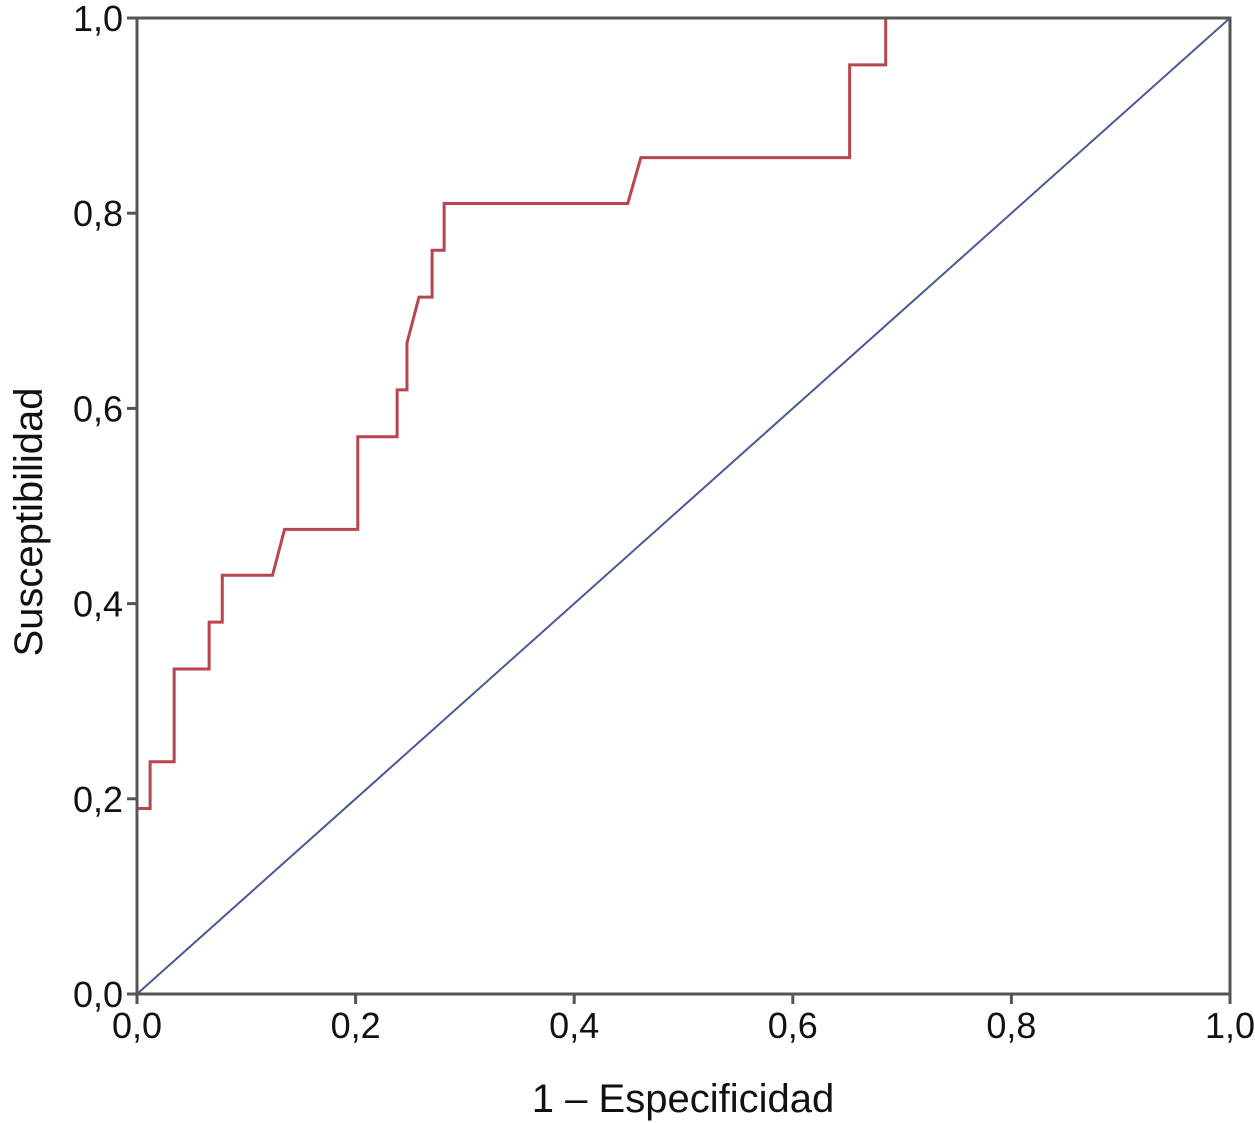 This screenshot has height=1123, width=1255. I want to click on x-tick-label: 0,6, so click(793, 1025).